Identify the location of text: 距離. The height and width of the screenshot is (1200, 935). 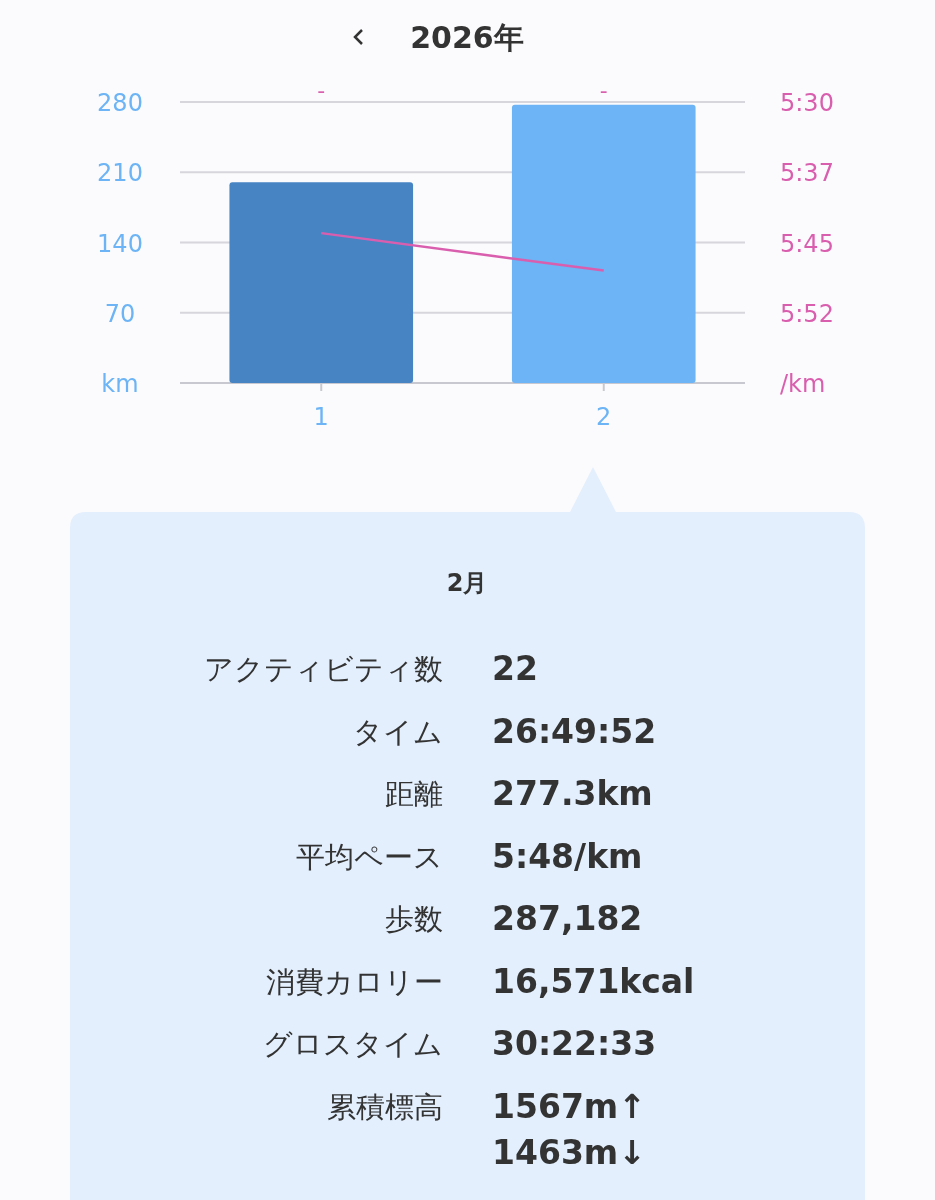
(414, 794).